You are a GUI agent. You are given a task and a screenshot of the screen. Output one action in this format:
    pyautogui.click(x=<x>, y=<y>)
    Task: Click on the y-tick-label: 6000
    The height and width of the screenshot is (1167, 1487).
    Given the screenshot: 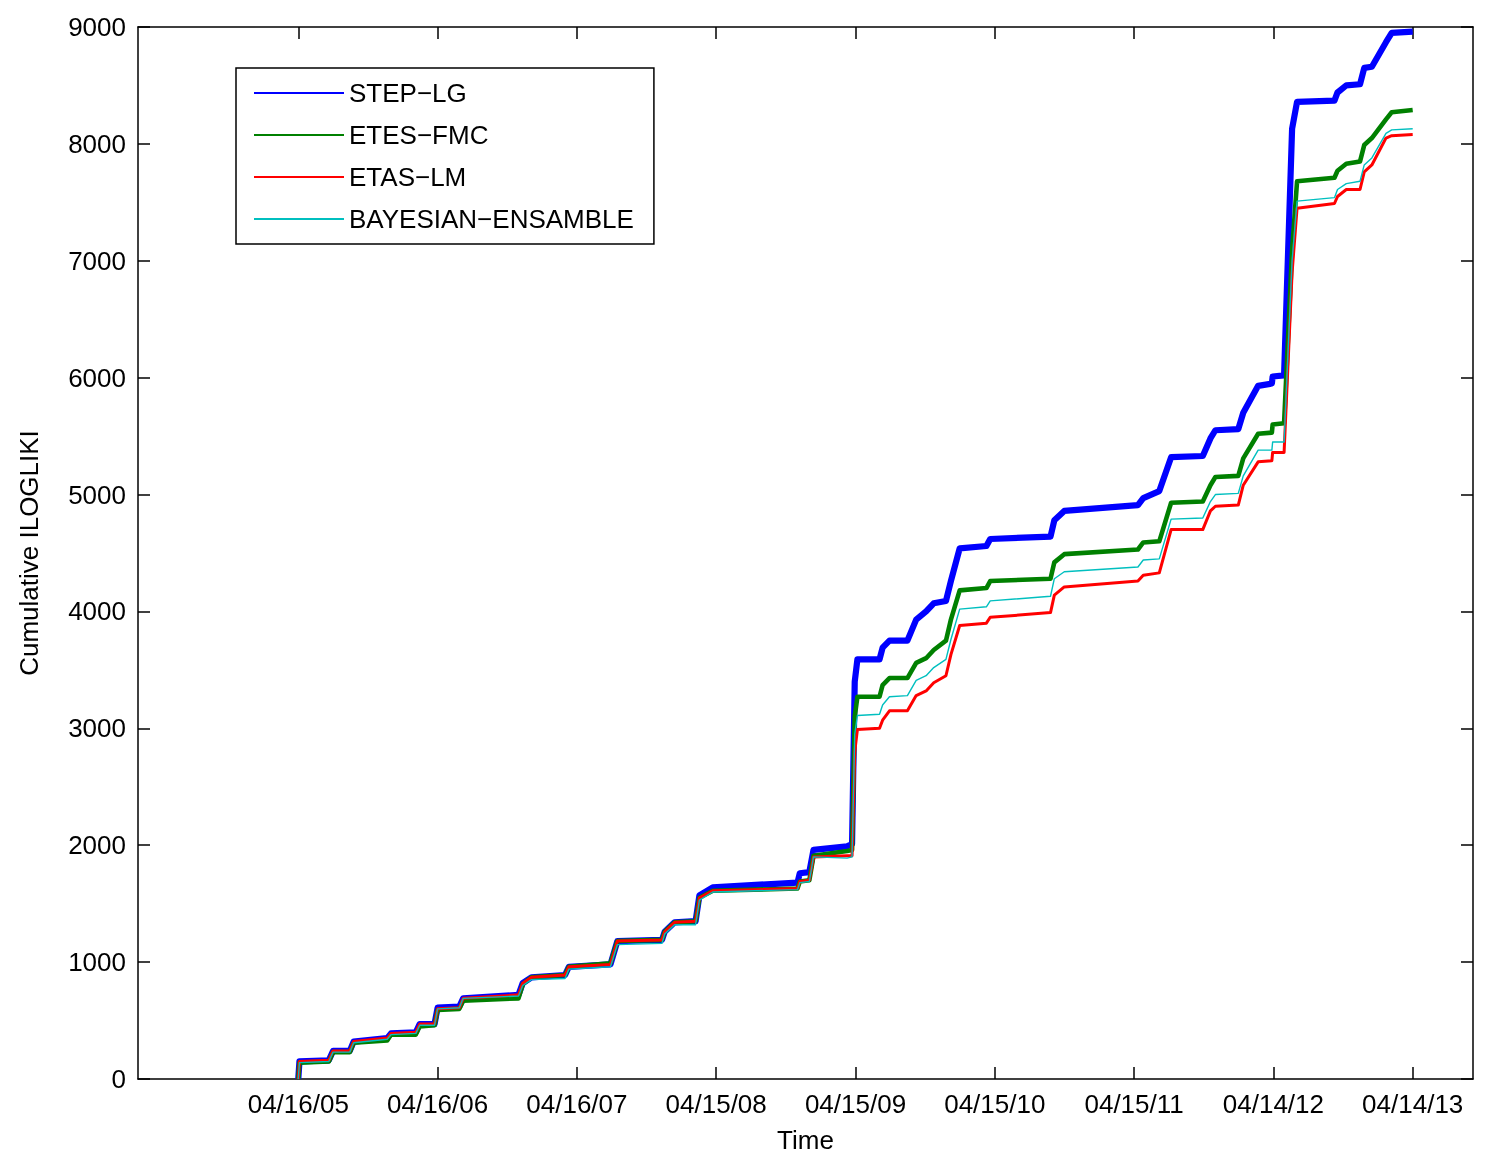 What is the action you would take?
    pyautogui.click(x=97, y=377)
    